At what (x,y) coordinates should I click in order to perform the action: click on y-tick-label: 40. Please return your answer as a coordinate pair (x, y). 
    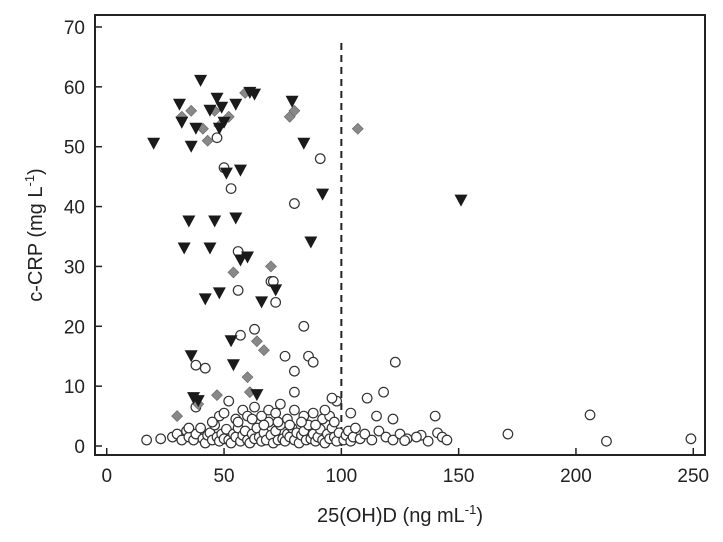
    Looking at the image, I should click on (74, 208).